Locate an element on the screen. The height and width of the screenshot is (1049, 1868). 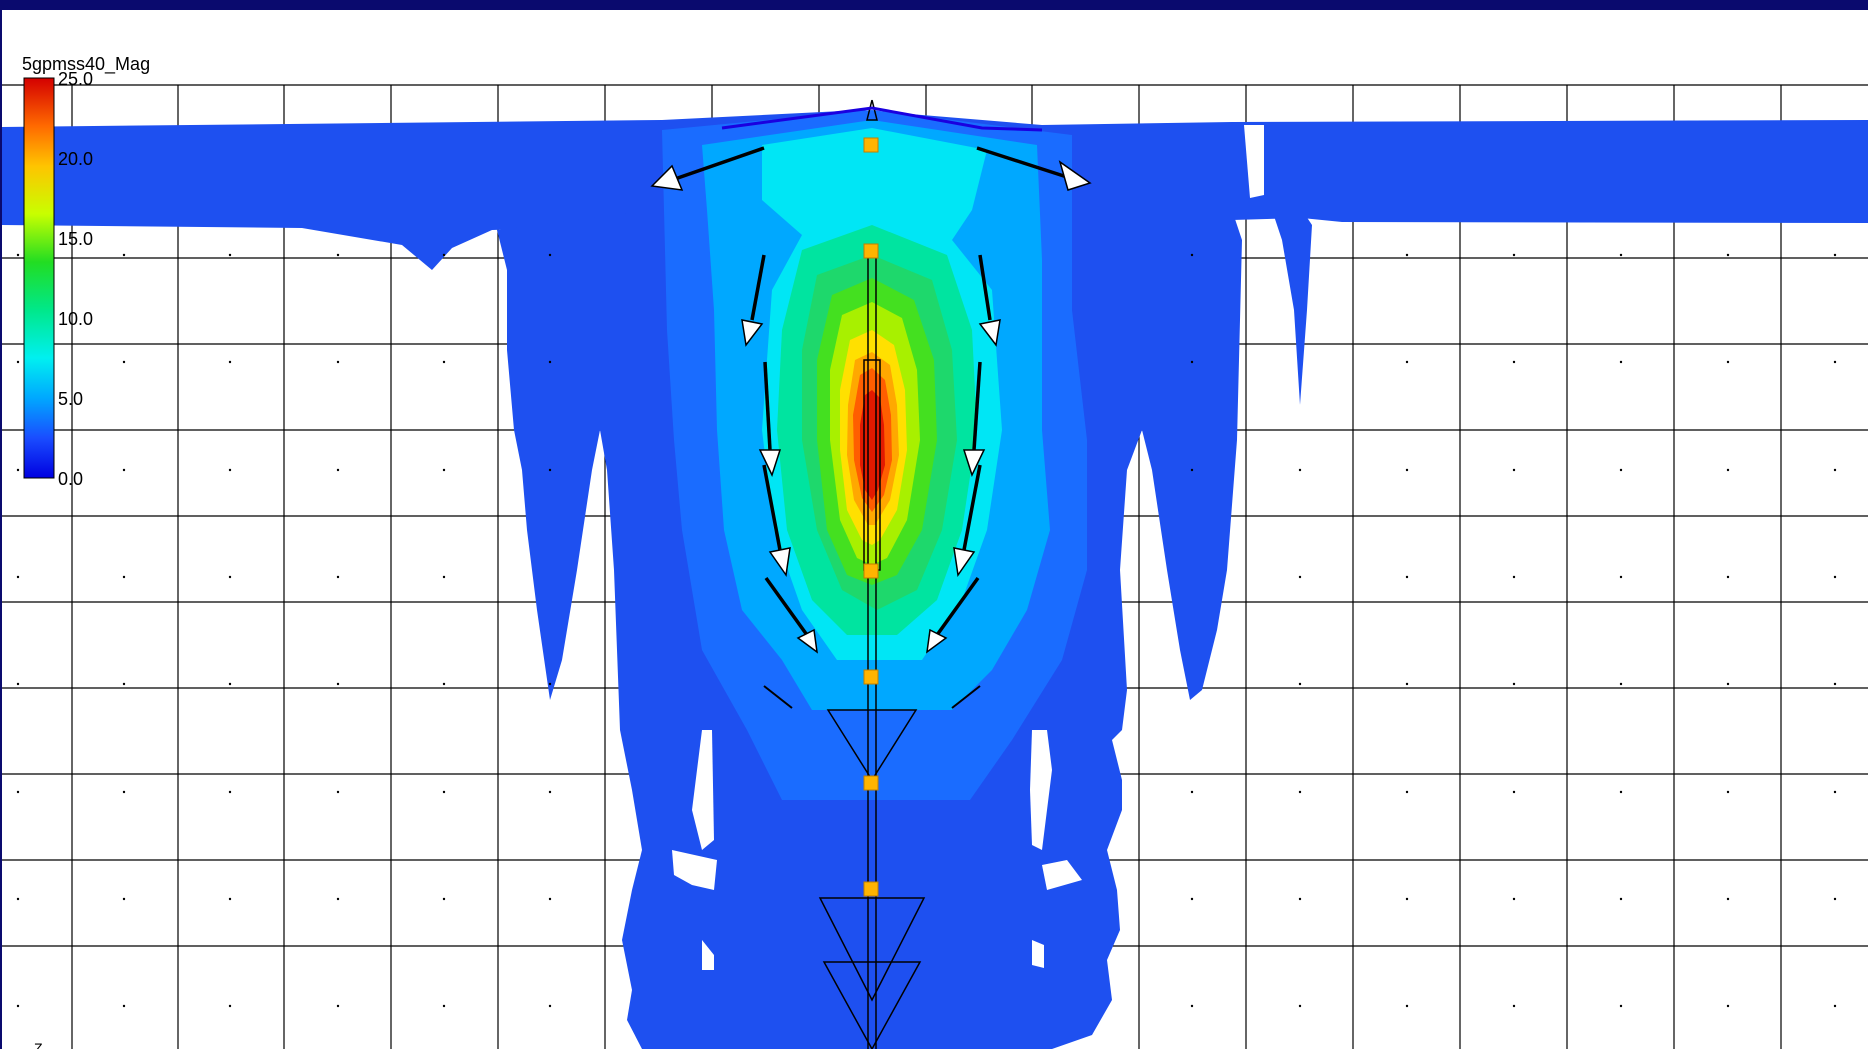
plume-bands is located at coordinates (874, 455).